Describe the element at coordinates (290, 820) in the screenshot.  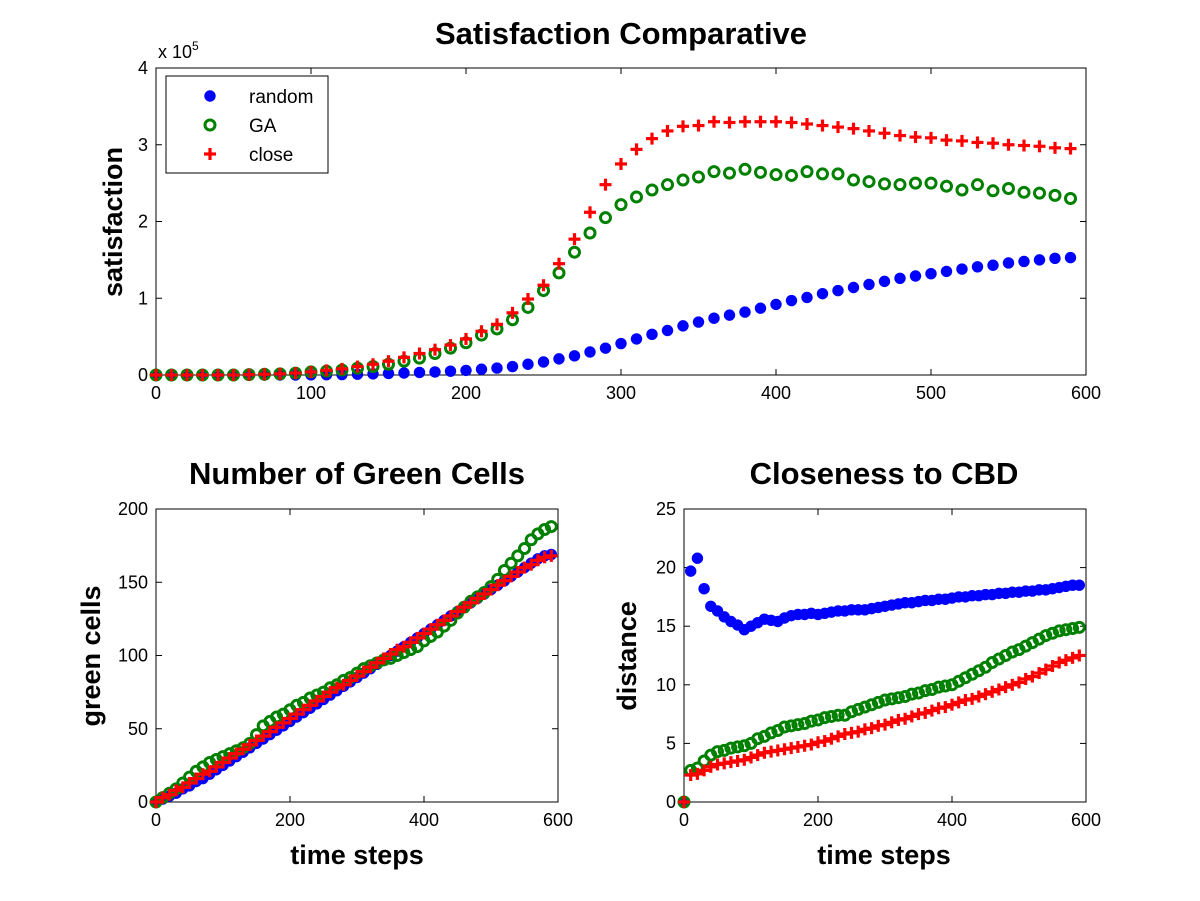
I see `x-tick-label: 200` at that location.